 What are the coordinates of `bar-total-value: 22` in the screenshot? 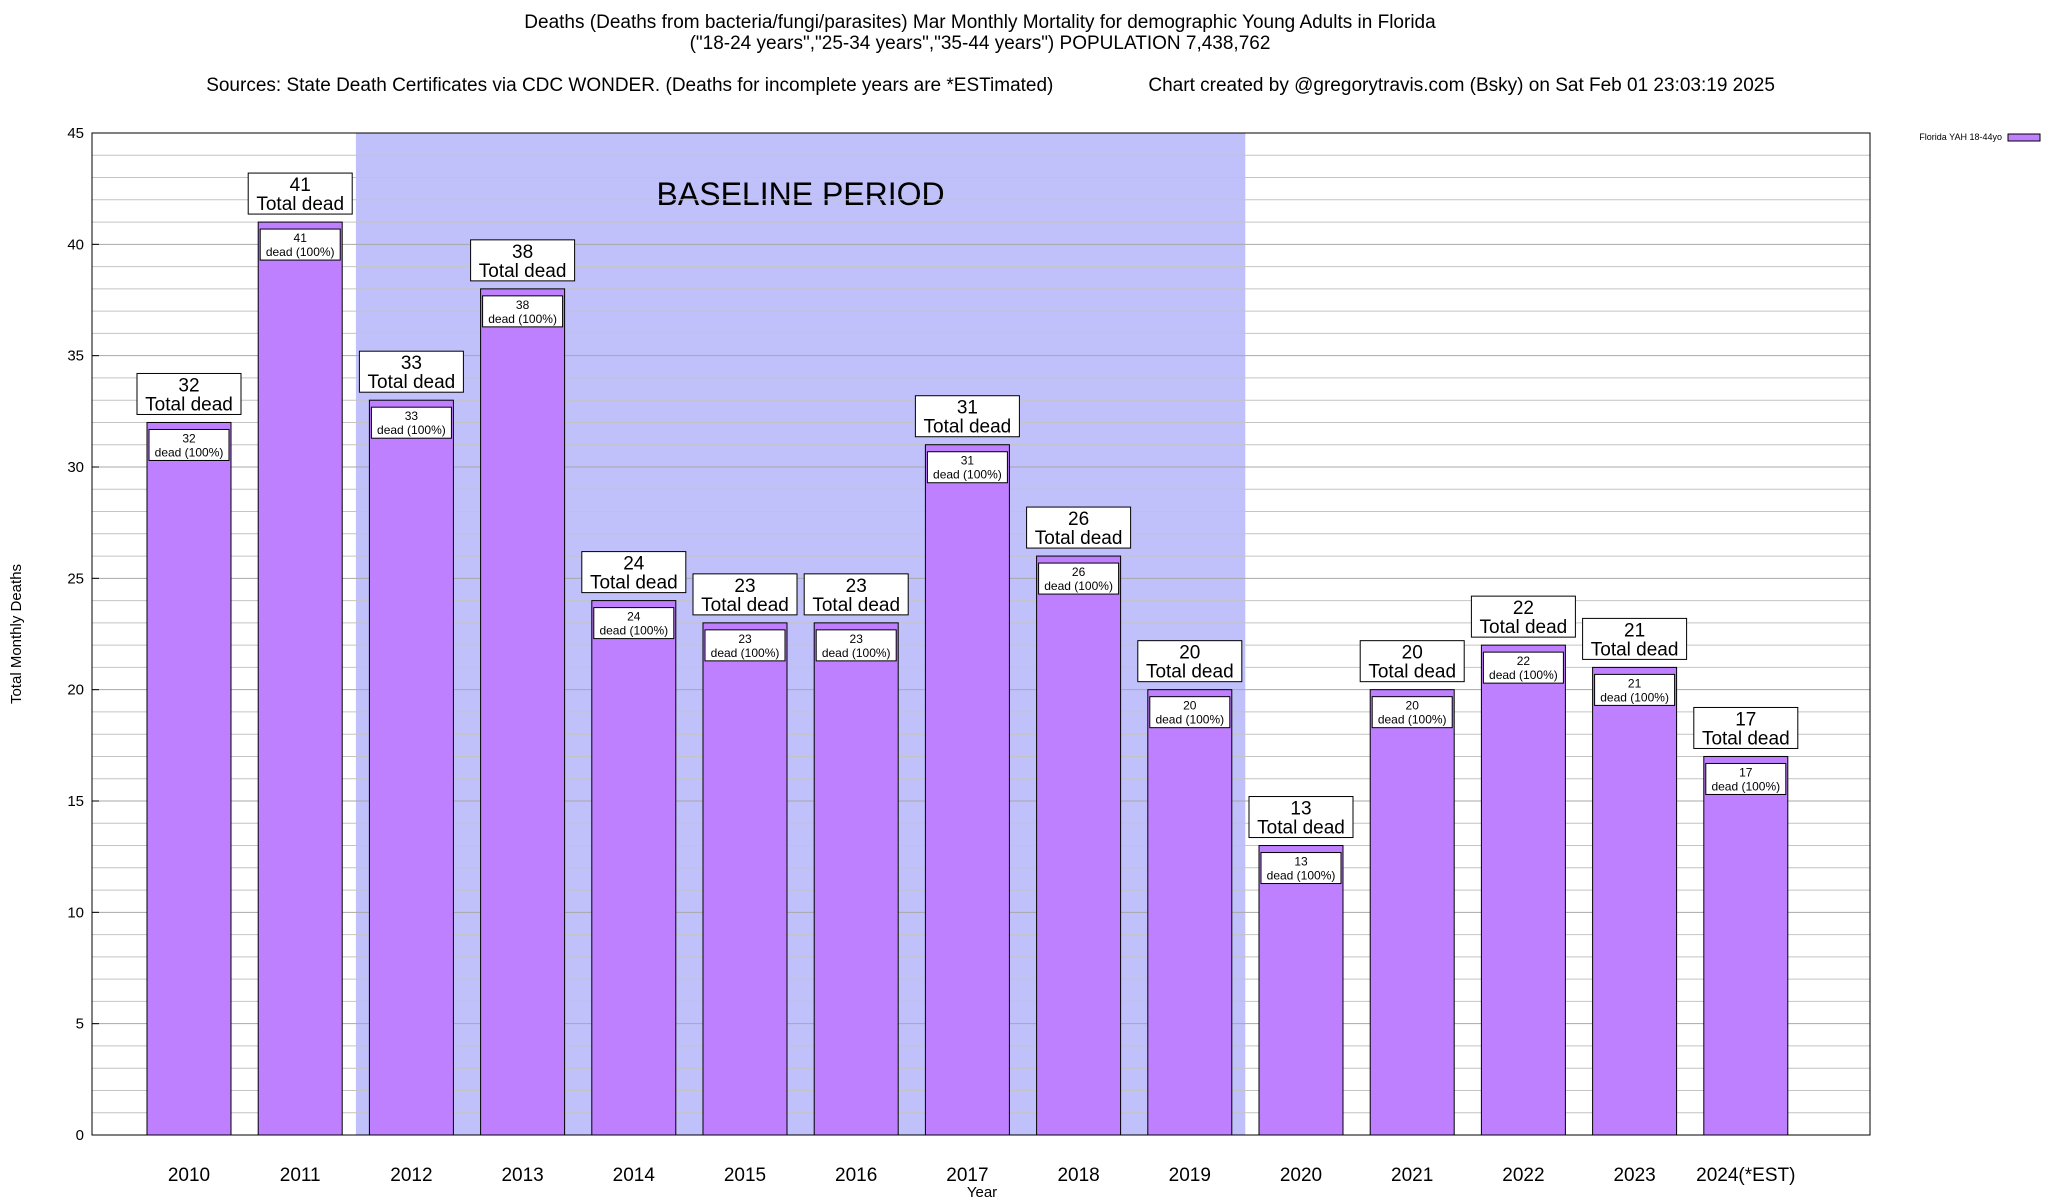 It's located at (1523, 608).